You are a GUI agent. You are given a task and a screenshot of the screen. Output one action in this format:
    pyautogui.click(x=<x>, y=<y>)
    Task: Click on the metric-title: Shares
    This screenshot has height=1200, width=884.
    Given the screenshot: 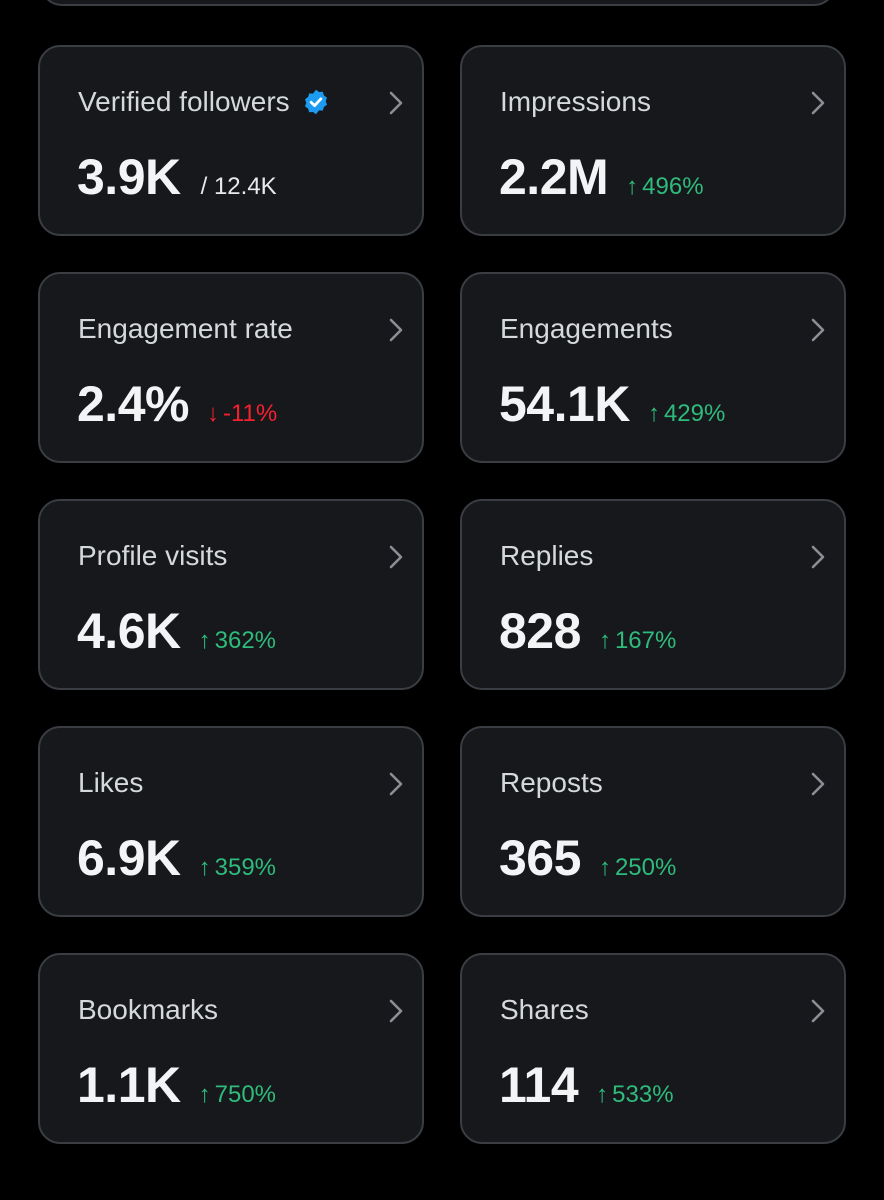 What is the action you would take?
    pyautogui.click(x=544, y=1009)
    